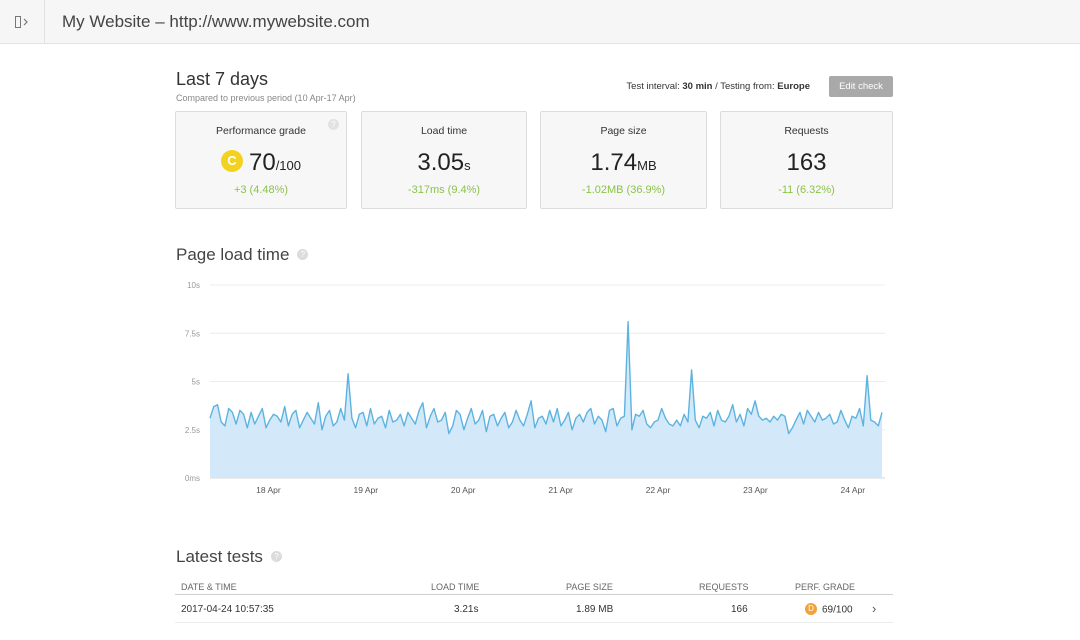 The width and height of the screenshot is (1080, 640). I want to click on grade-badge: C, so click(231, 160).